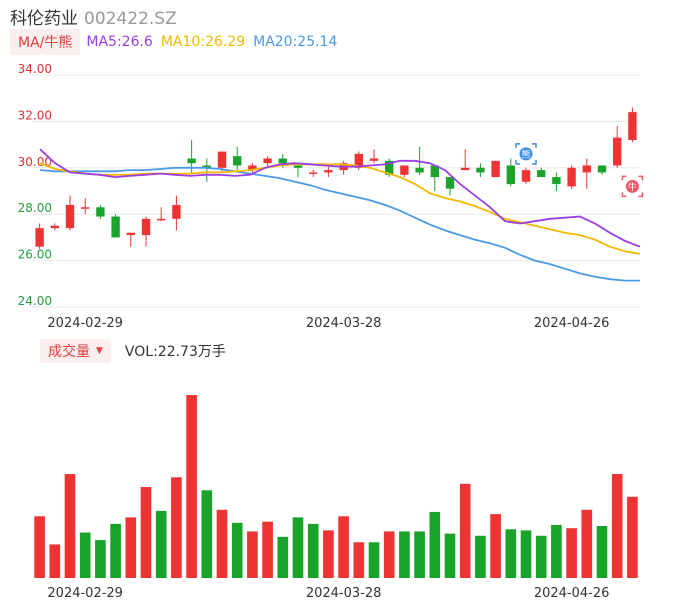 The height and width of the screenshot is (606, 686). What do you see at coordinates (35, 255) in the screenshot?
I see `y-tick-label: 26.00` at bounding box center [35, 255].